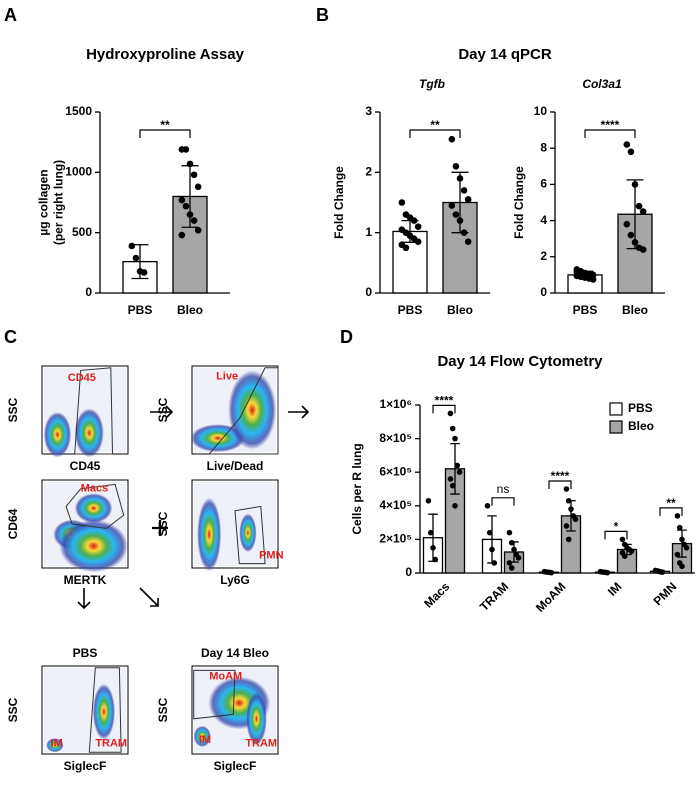 This screenshot has height=795, width=700. Describe the element at coordinates (368, 111) in the screenshot. I see `y-tick-label: 3` at that location.